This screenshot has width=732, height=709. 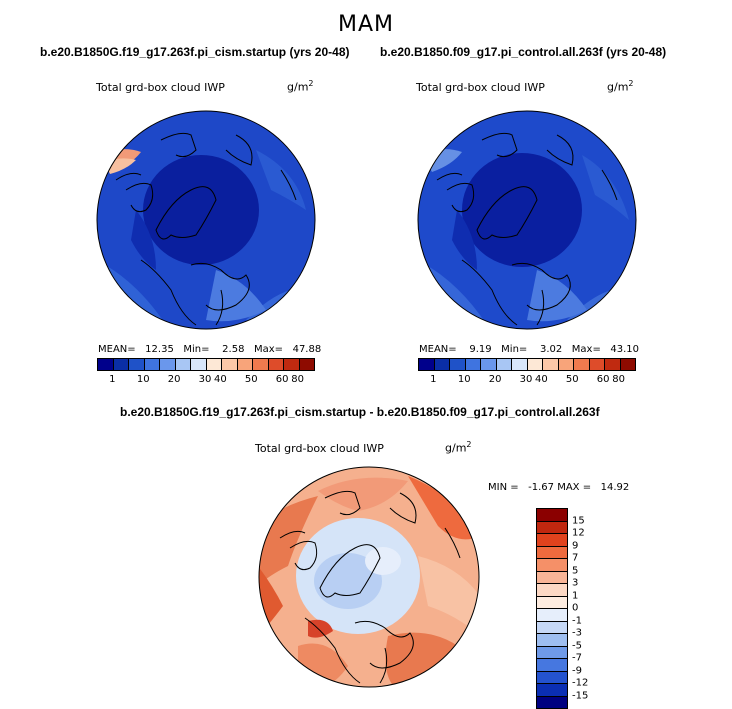 What do you see at coordinates (578, 520) in the screenshot?
I see `colorbar-tick-label: 15` at bounding box center [578, 520].